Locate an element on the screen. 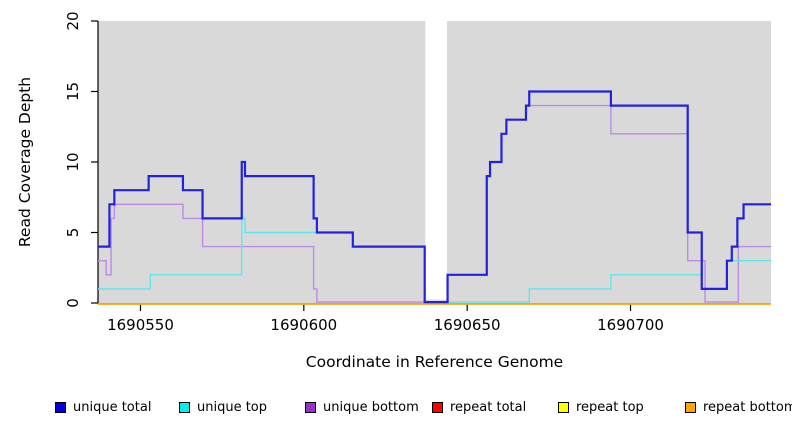 The image size is (792, 432). x-axis-title: Coordinate in Reference Genome is located at coordinates (434, 362).